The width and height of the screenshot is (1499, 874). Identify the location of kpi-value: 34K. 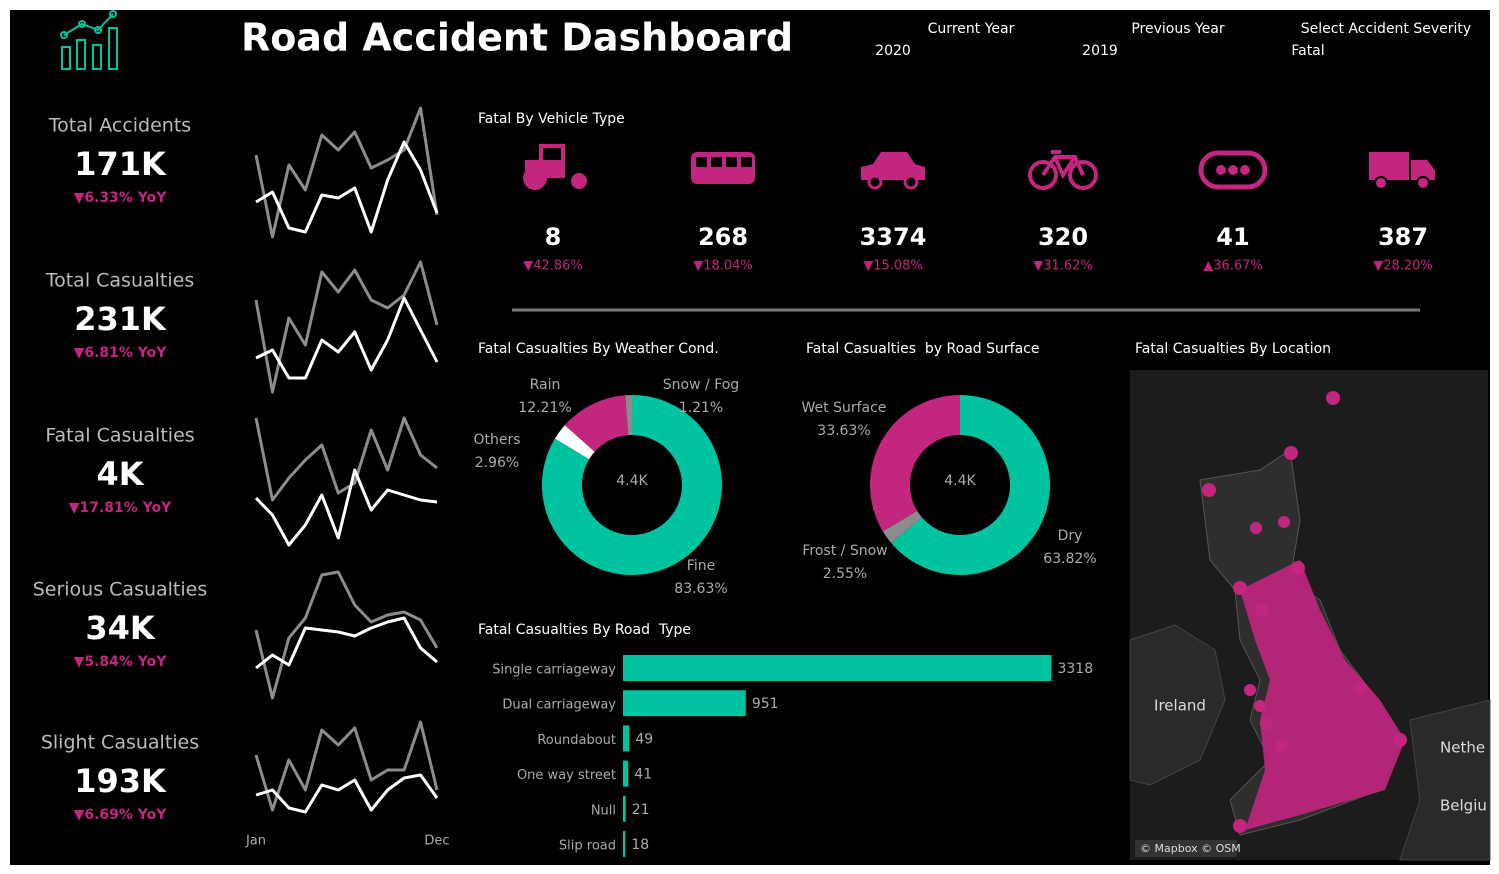
(120, 628).